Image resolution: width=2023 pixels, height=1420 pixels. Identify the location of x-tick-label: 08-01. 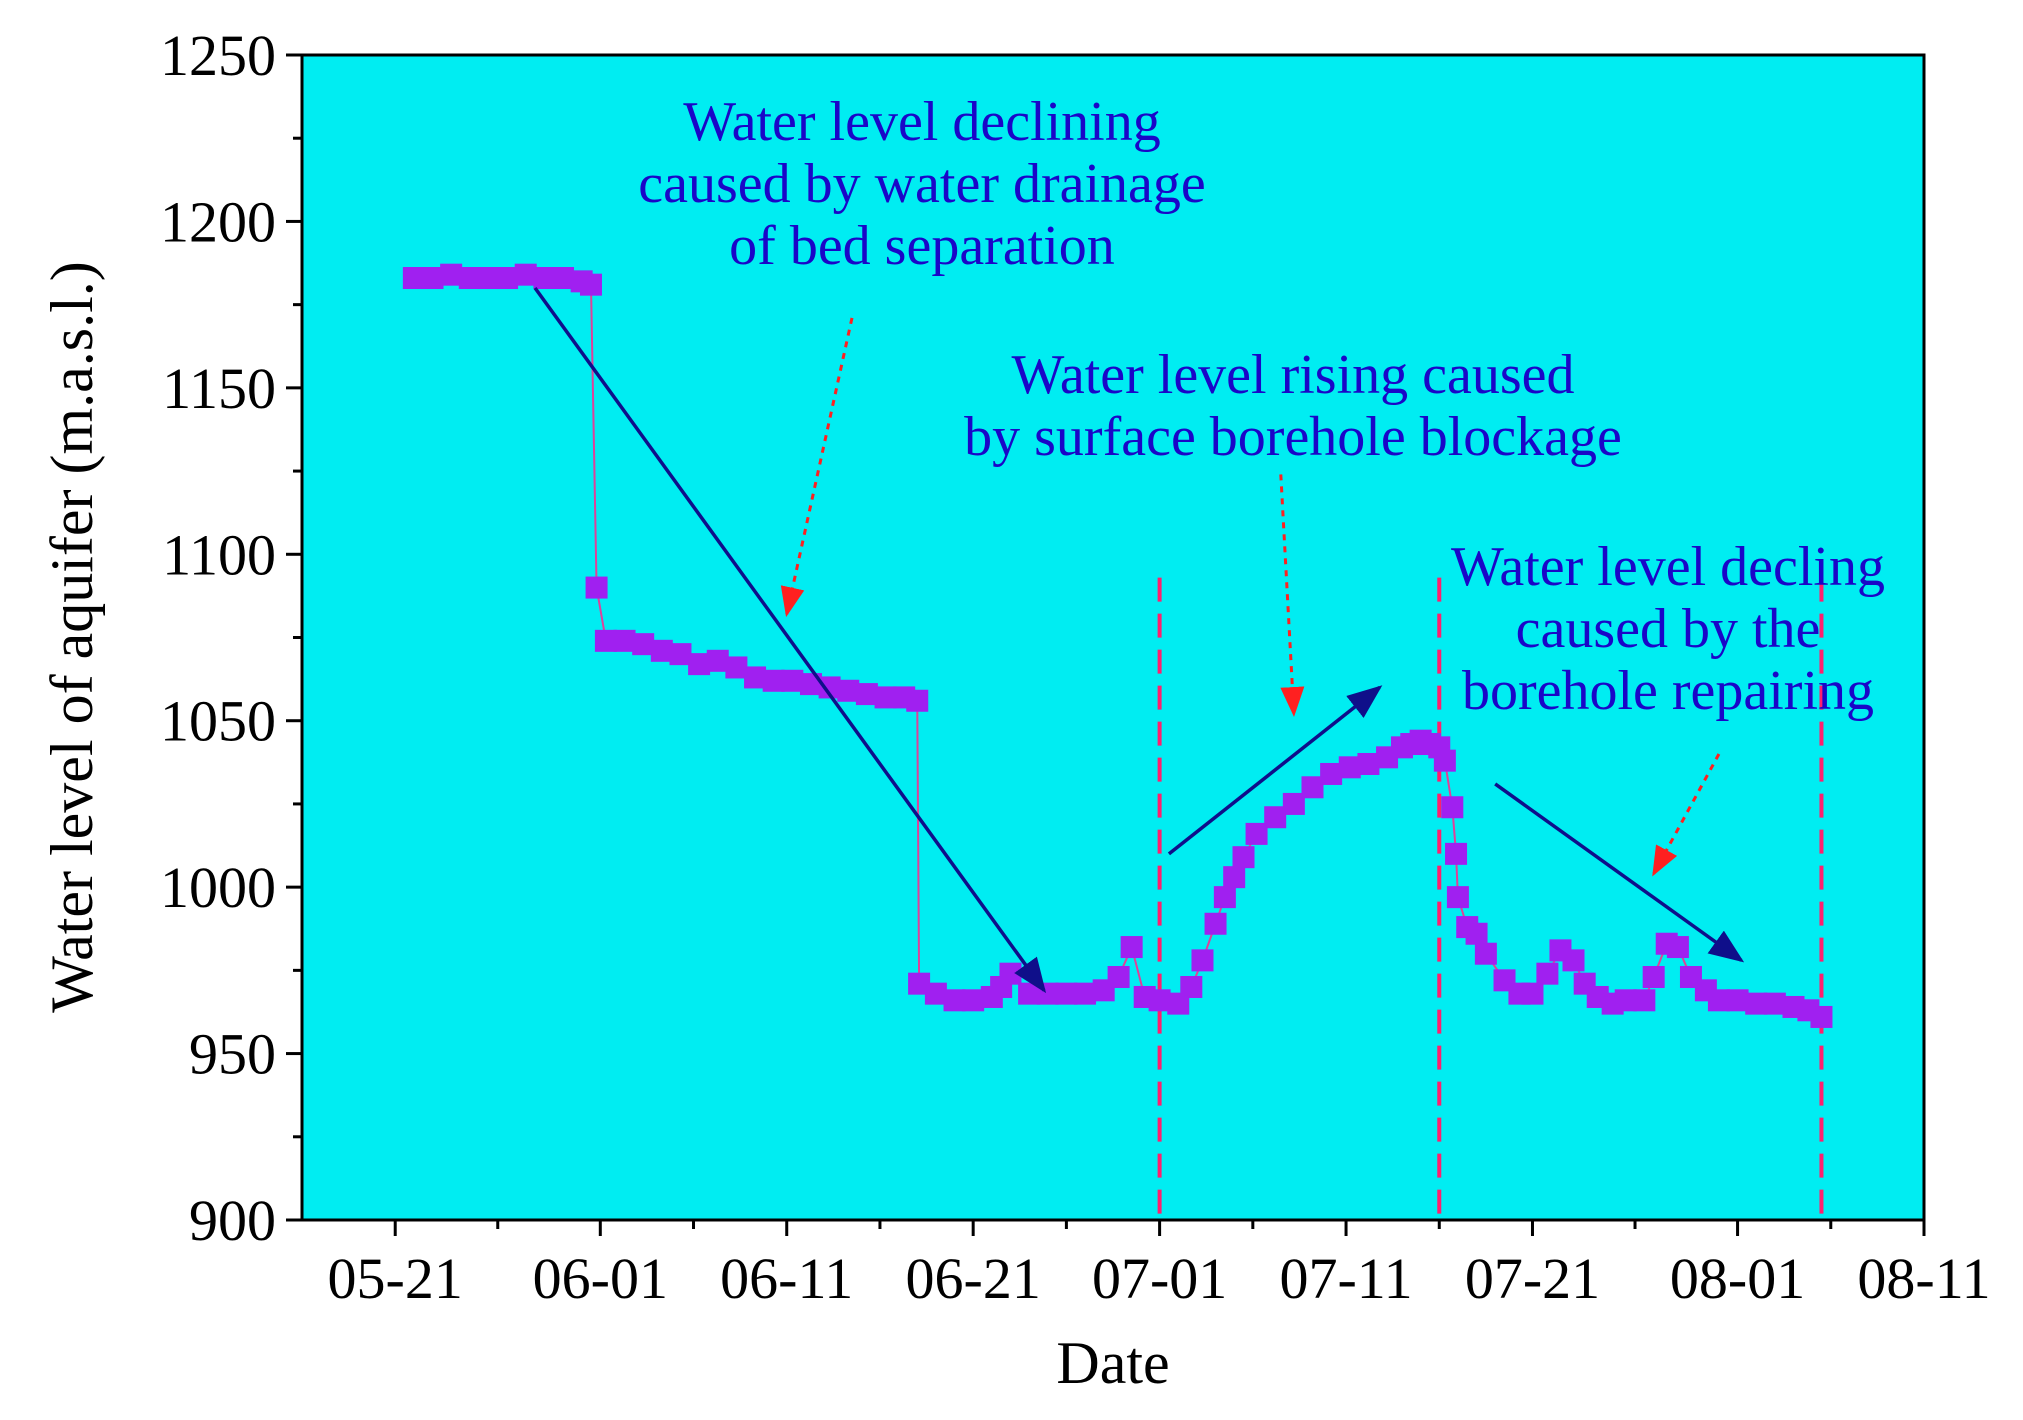
(1737, 1278).